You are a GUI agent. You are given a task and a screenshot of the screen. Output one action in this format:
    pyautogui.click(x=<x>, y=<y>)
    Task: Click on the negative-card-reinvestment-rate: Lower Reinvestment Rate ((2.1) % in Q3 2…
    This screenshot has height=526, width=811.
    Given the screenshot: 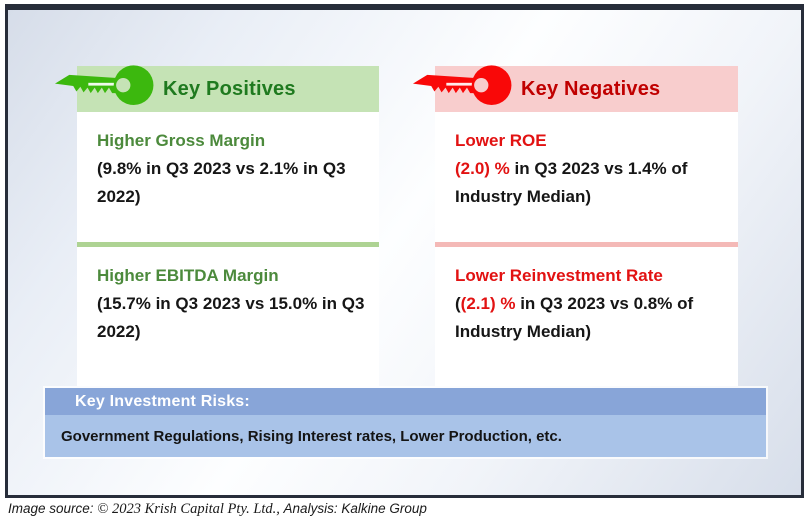 What is the action you would take?
    pyautogui.click(x=586, y=316)
    